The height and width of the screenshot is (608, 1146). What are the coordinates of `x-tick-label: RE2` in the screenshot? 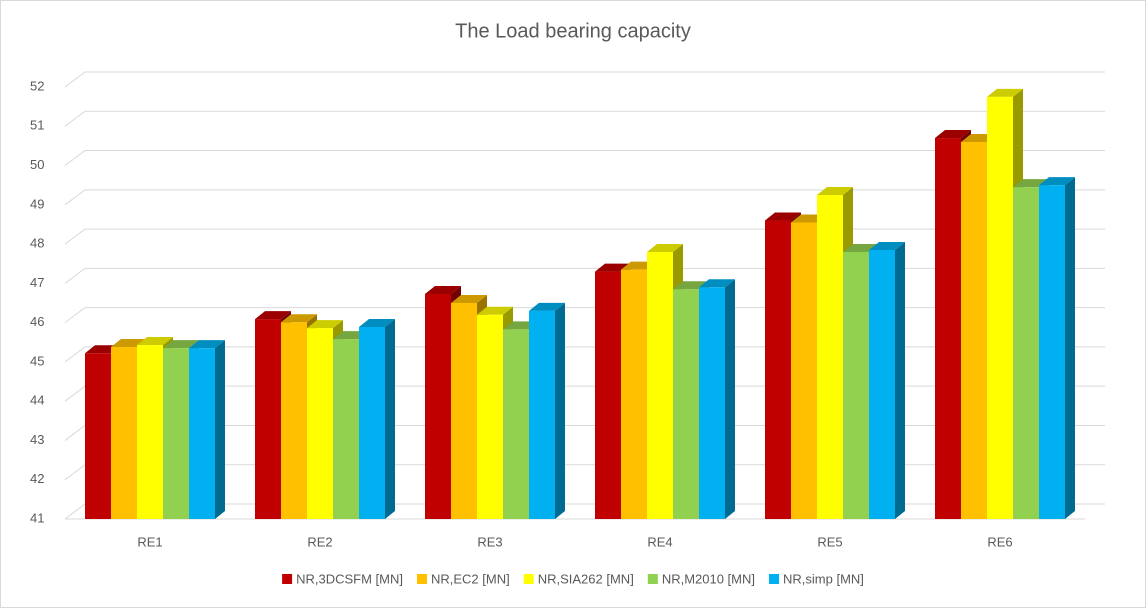 It's located at (319, 541).